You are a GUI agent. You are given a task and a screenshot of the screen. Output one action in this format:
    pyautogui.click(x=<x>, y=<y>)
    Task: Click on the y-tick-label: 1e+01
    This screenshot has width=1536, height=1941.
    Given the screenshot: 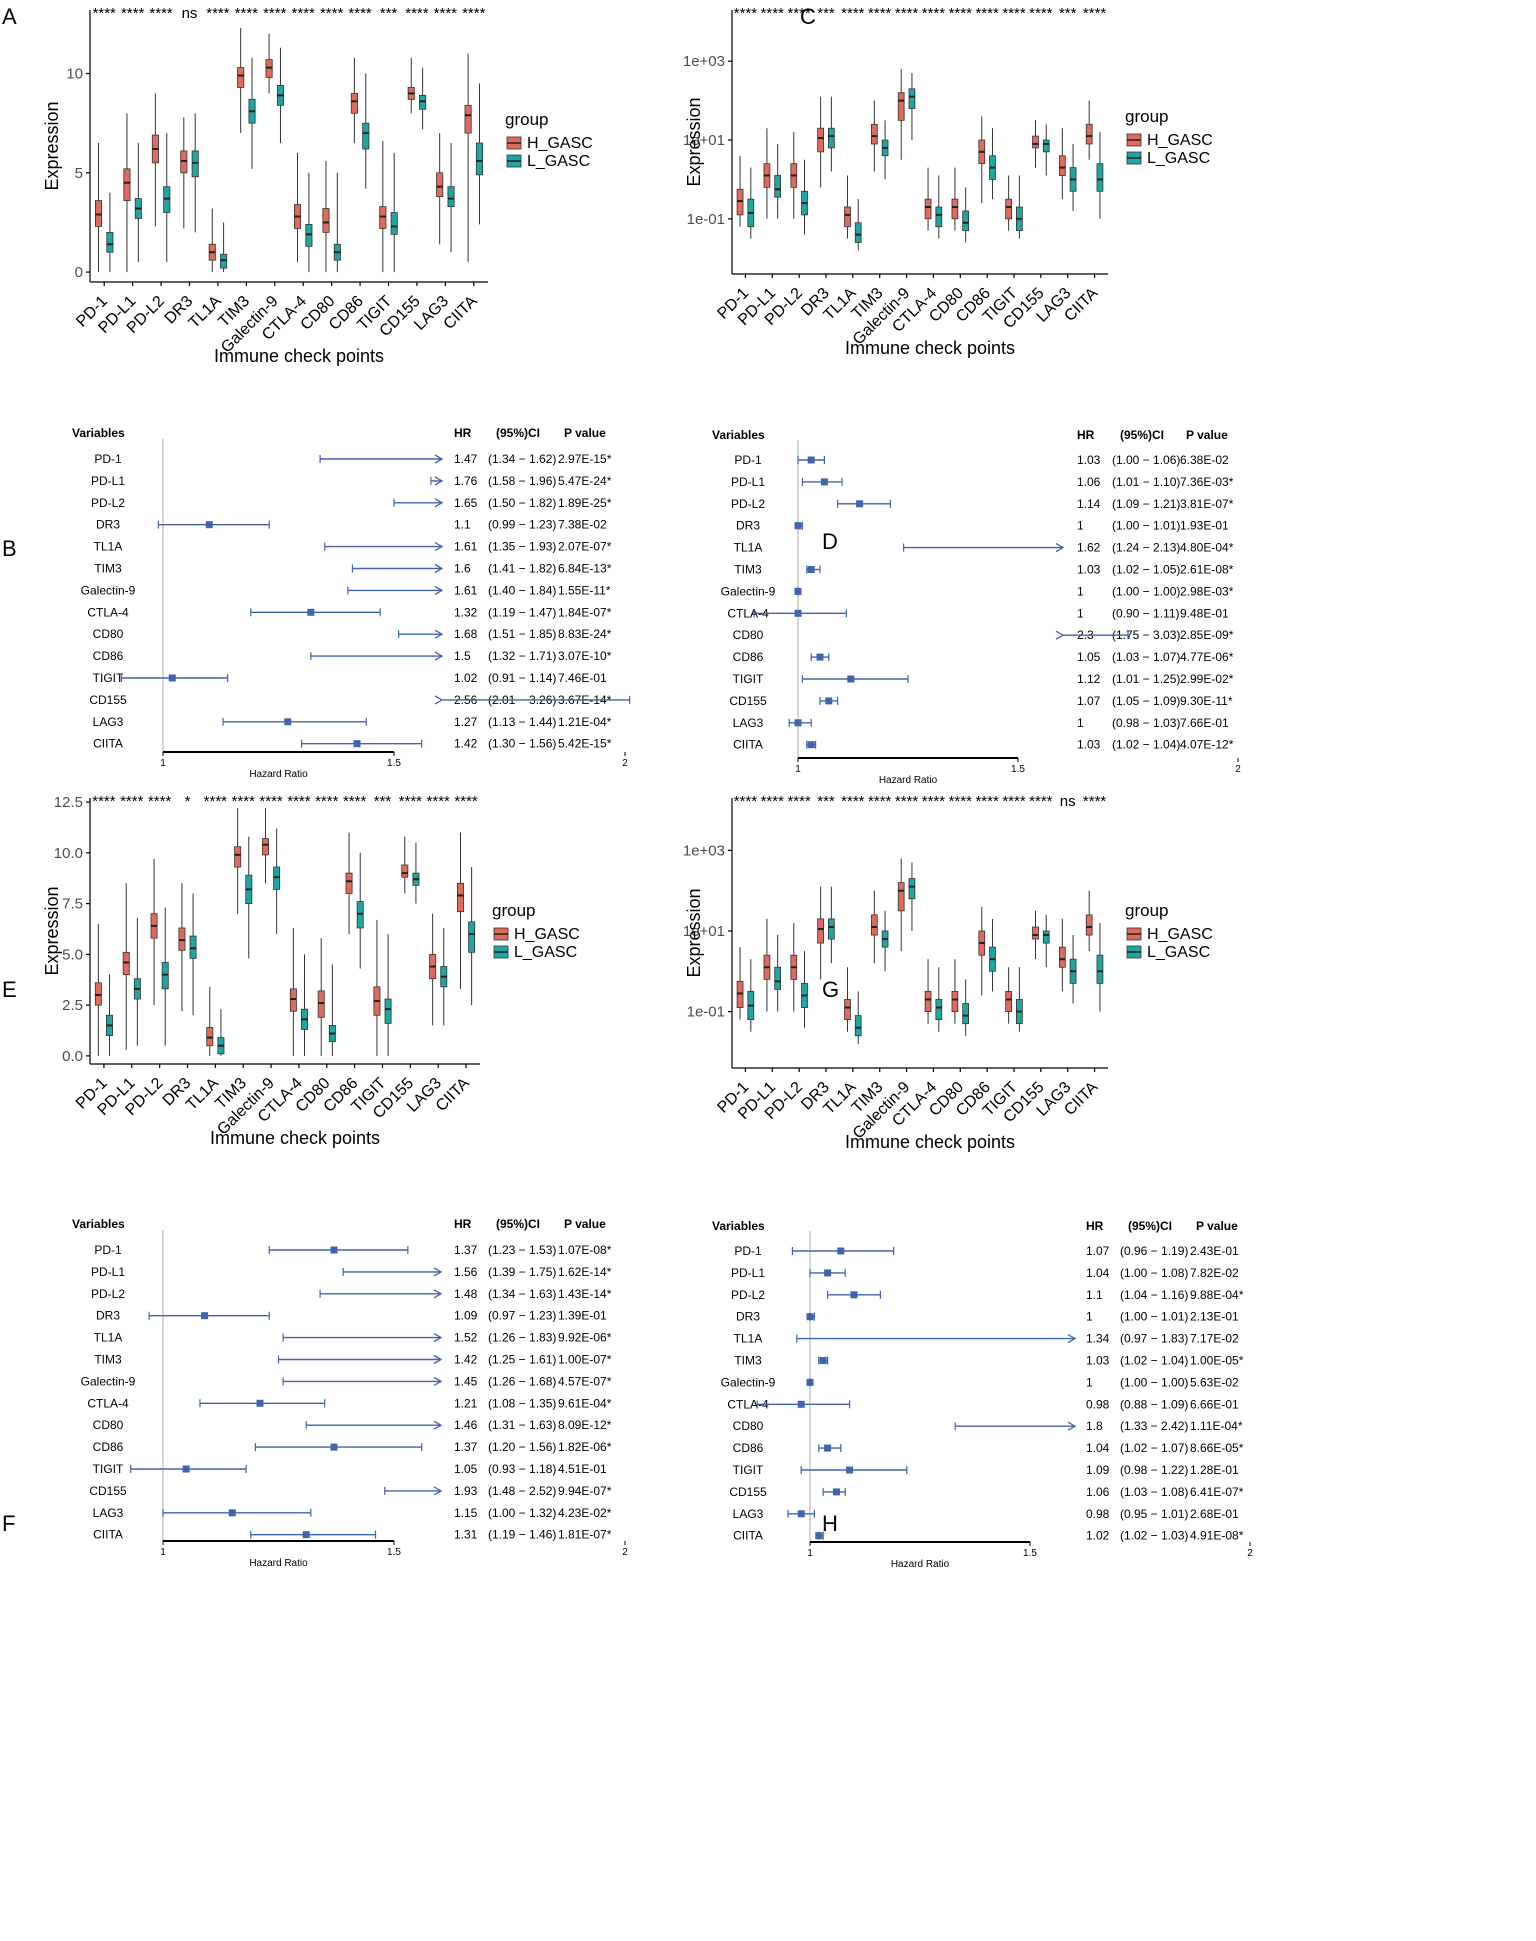 What is the action you would take?
    pyautogui.click(x=704, y=140)
    